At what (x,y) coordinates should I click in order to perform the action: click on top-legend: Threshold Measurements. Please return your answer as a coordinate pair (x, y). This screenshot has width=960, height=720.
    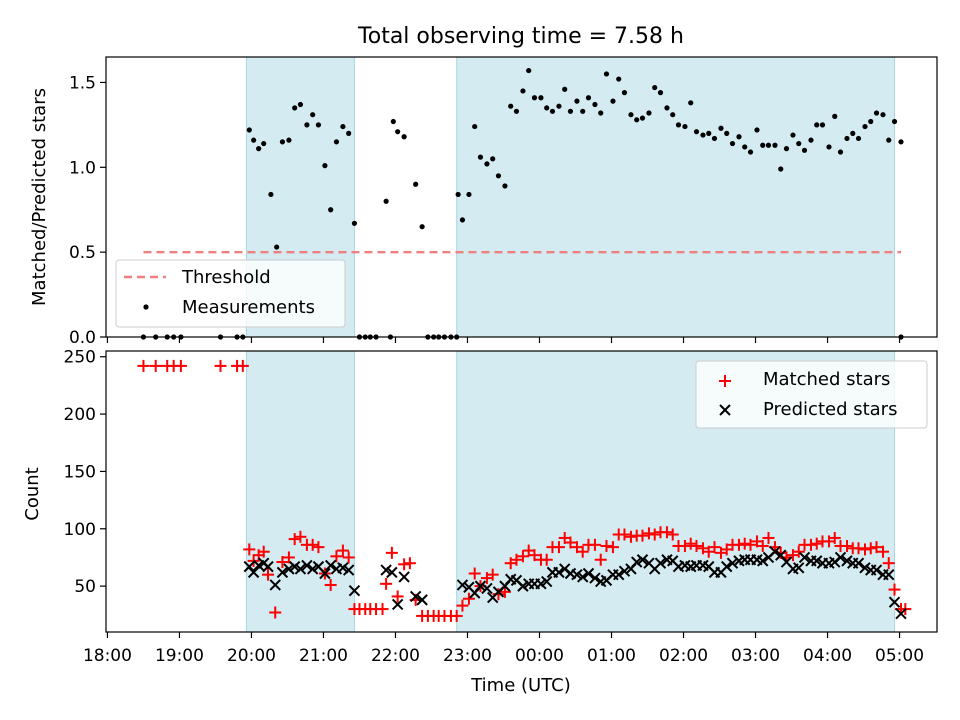
    Looking at the image, I should click on (230, 293).